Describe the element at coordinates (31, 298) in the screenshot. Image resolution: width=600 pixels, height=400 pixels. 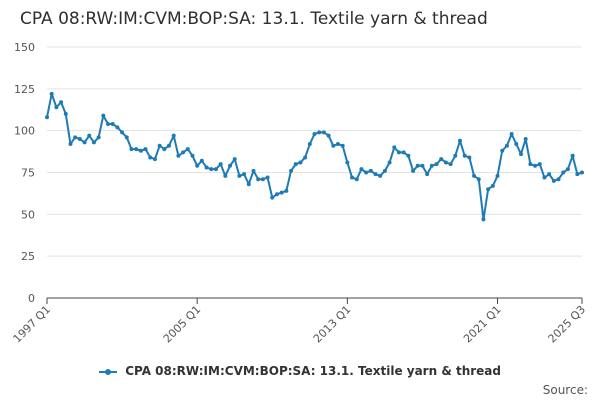
I see `y-tick-label: 0` at that location.